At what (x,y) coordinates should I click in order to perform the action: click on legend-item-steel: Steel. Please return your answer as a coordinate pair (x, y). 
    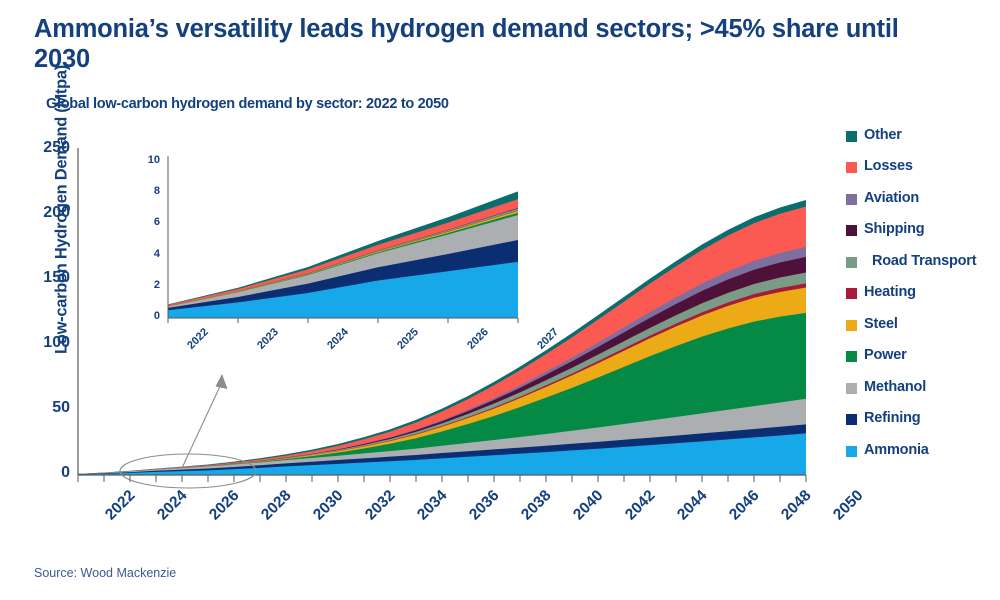
    Looking at the image, I should click on (923, 324).